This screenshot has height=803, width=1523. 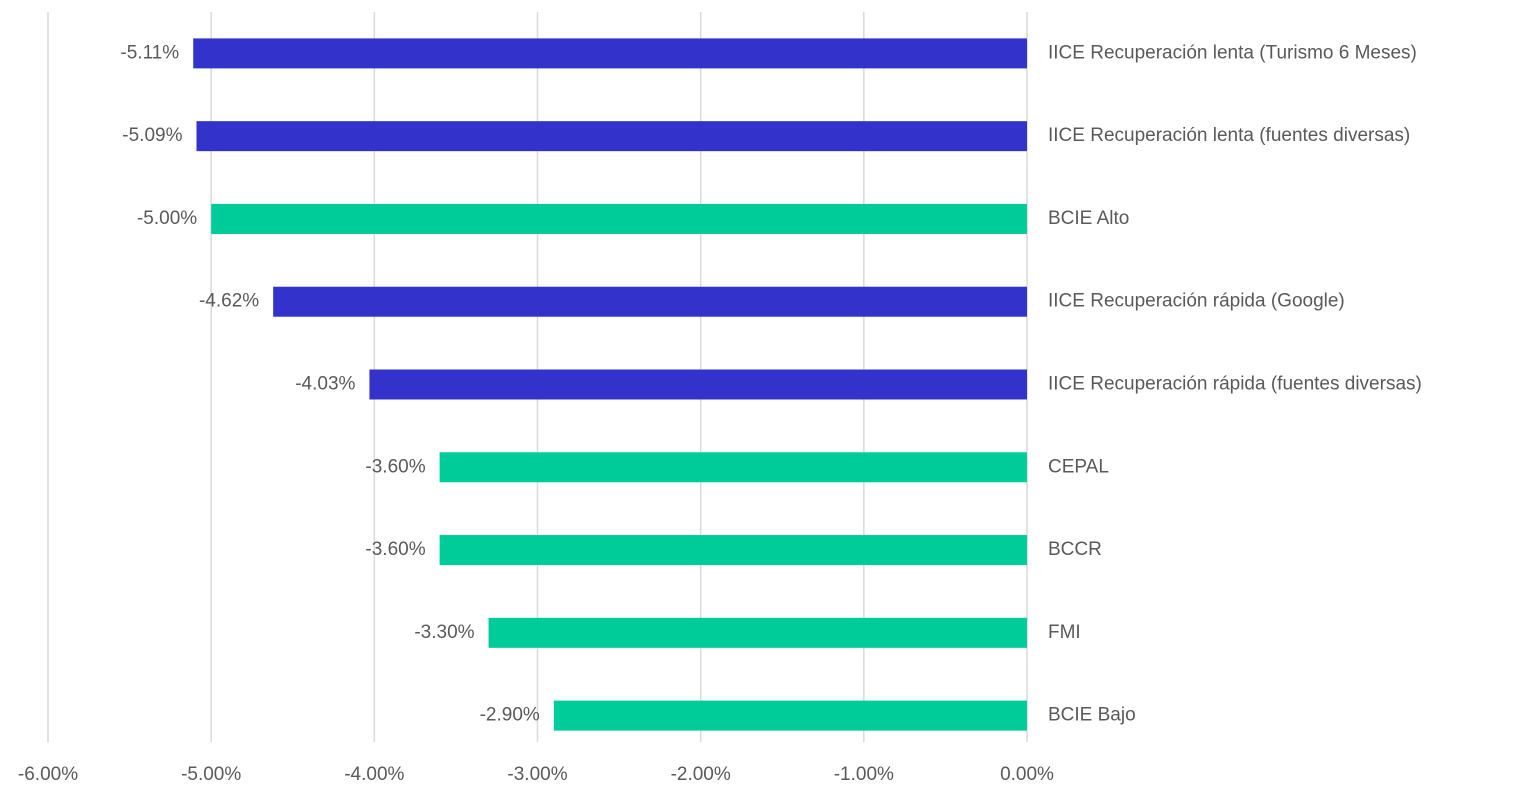 I want to click on x-tick-label: -1.00%, so click(x=864, y=774).